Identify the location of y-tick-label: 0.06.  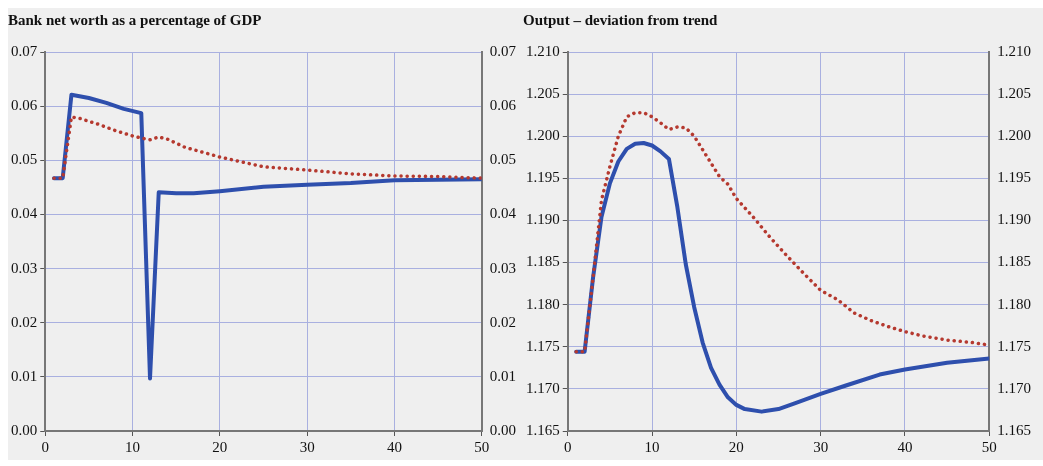
(24, 105).